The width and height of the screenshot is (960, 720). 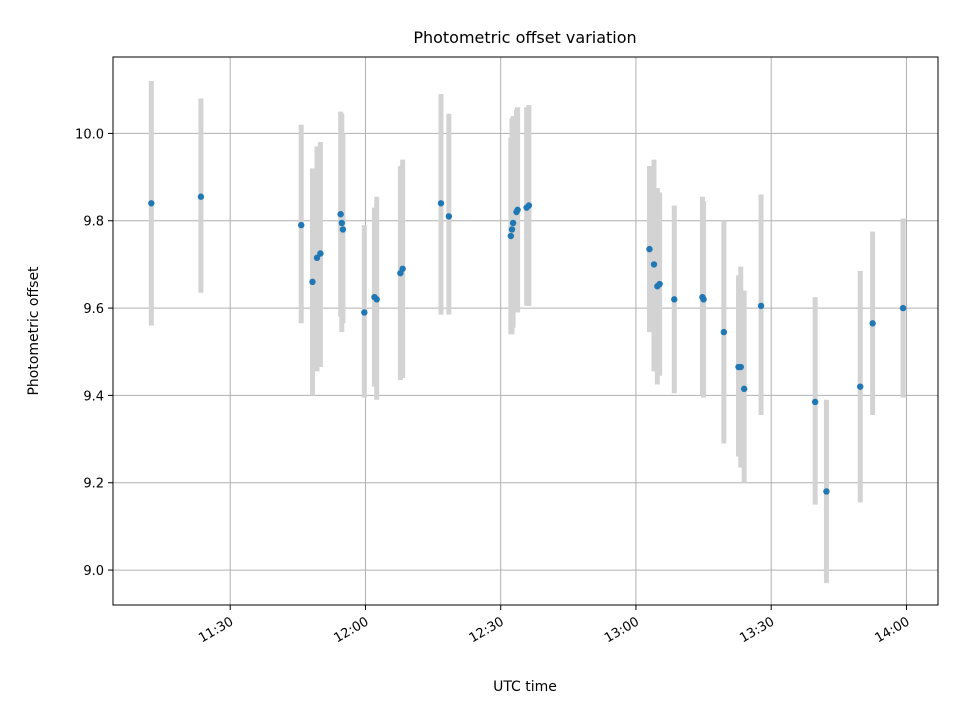 What do you see at coordinates (487, 630) in the screenshot?
I see `x-tick-label: 12:30` at bounding box center [487, 630].